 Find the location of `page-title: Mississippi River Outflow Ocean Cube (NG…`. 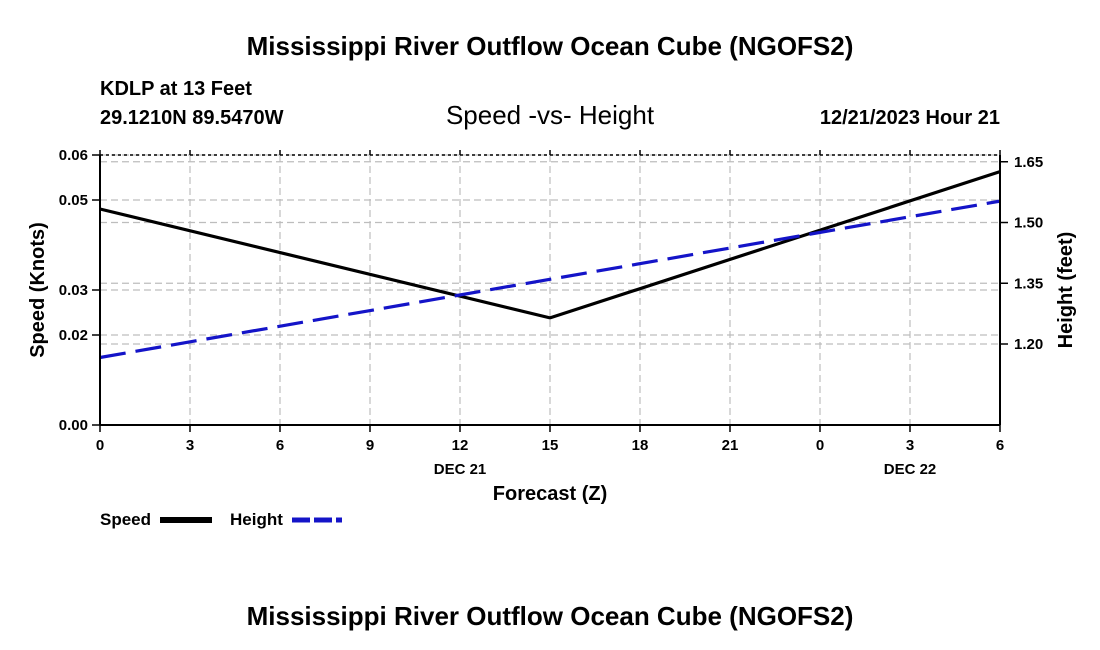

page-title: Mississippi River Outflow Ocean Cube (NG… is located at coordinates (550, 46).